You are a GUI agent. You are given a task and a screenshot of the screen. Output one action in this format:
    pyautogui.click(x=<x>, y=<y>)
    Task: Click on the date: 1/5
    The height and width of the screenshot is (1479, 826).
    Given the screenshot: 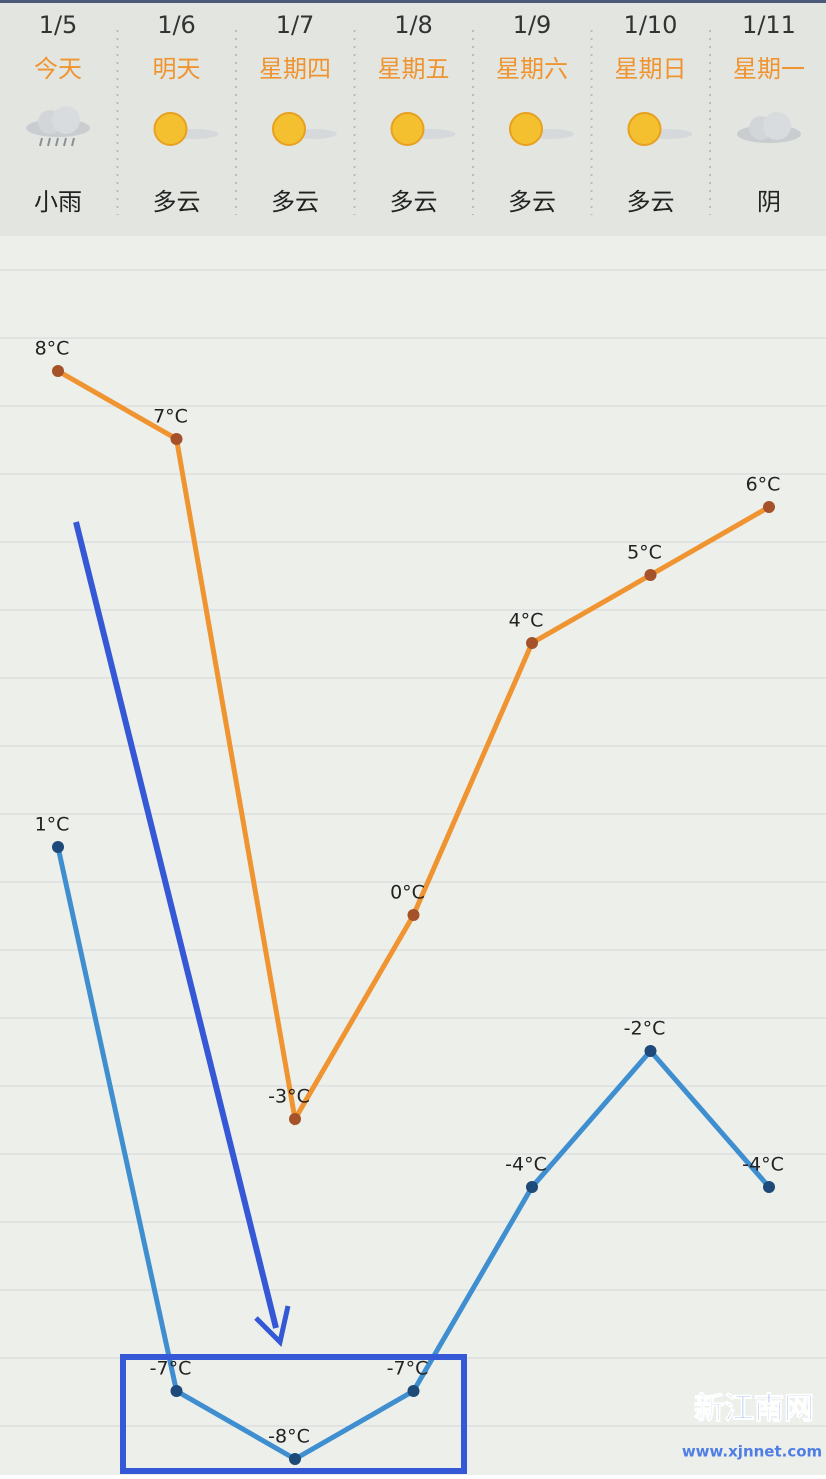 What is the action you would take?
    pyautogui.click(x=58, y=25)
    